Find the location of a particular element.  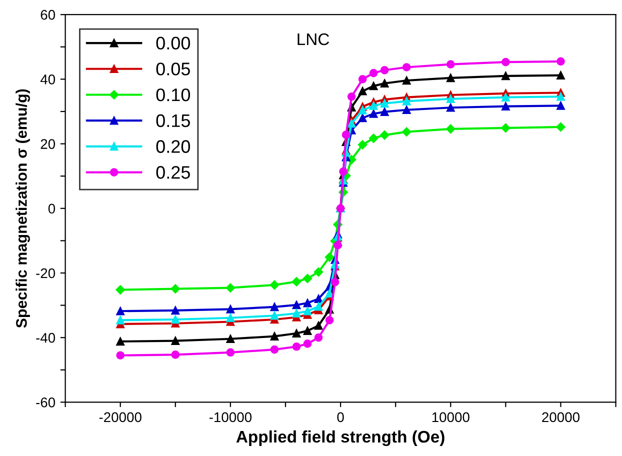

x-tick-label: 20000 is located at coordinates (561, 417).